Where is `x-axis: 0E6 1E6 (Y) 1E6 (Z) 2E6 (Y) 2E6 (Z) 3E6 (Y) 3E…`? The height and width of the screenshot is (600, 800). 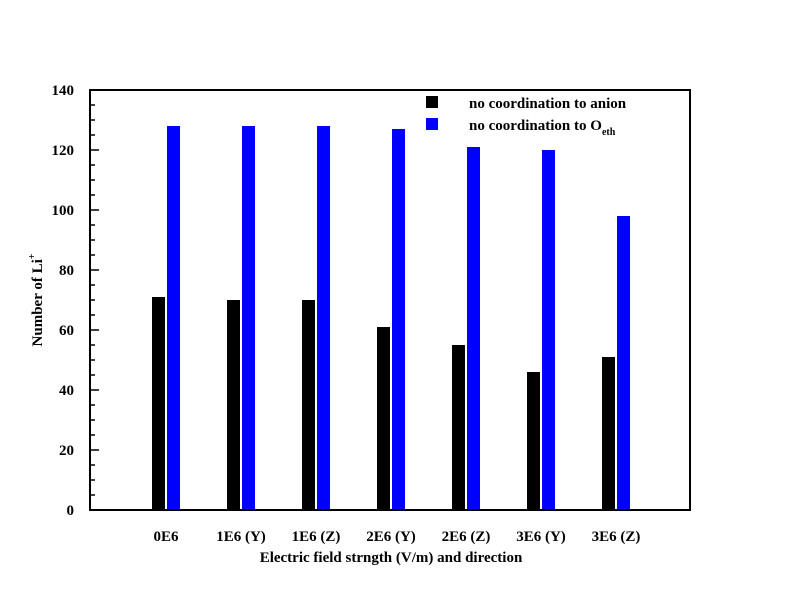
x-axis: 0E6 1E6 (Y) 1E6 (Z) 2E6 (Y) 2E6 (Z) 3E6 (Y) 3E… is located at coordinates (396, 537).